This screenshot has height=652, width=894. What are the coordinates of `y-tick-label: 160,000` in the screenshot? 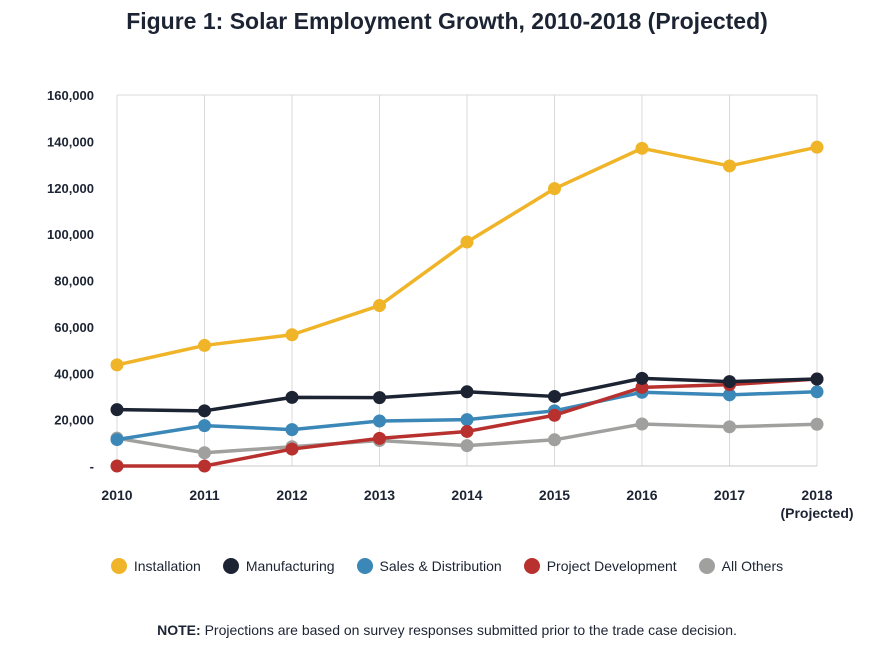 It's located at (70, 95).